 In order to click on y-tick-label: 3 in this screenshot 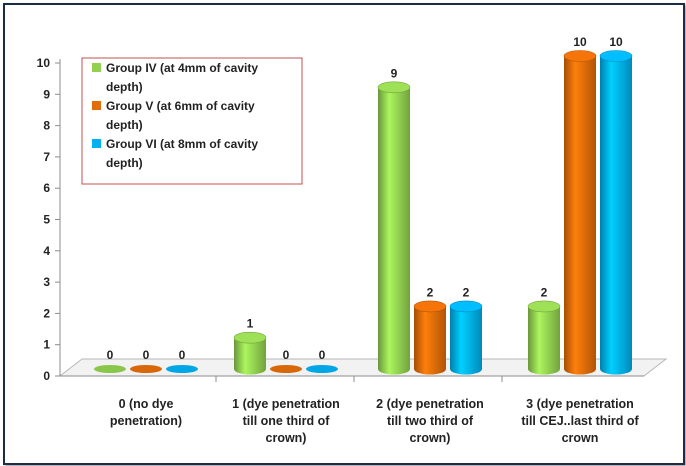, I will do `click(46, 282)`.